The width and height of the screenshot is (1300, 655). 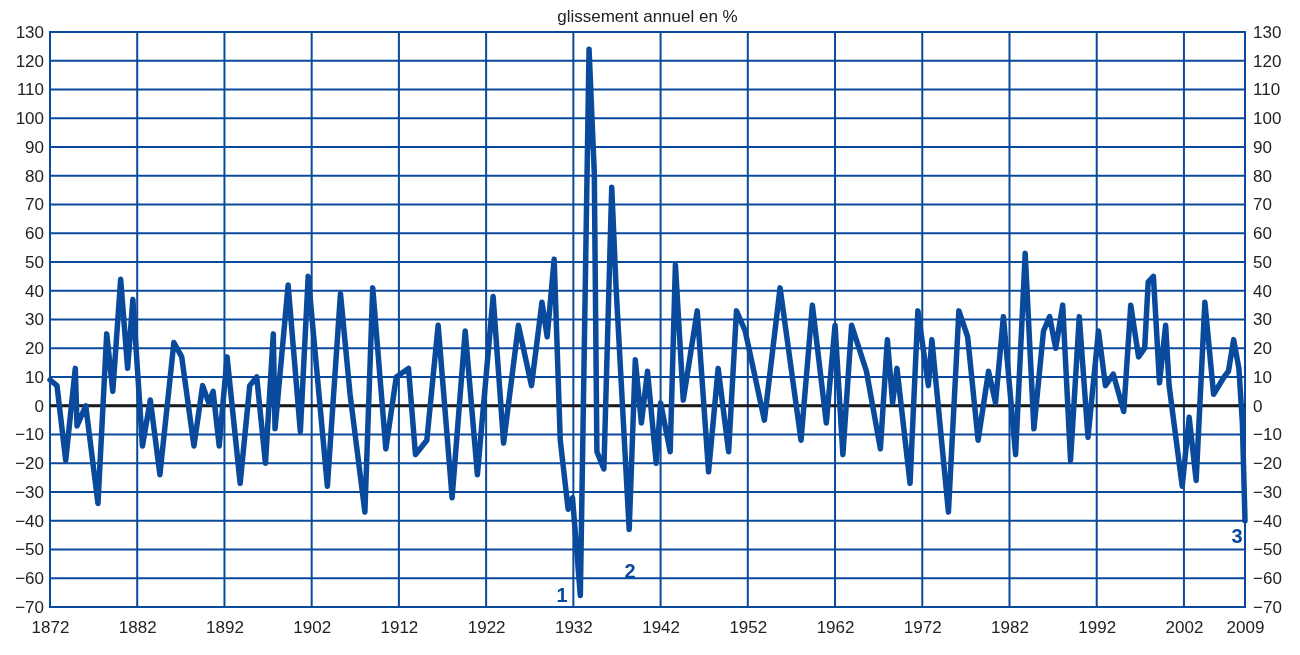 I want to click on y-tick-label: 50, so click(x=34, y=262).